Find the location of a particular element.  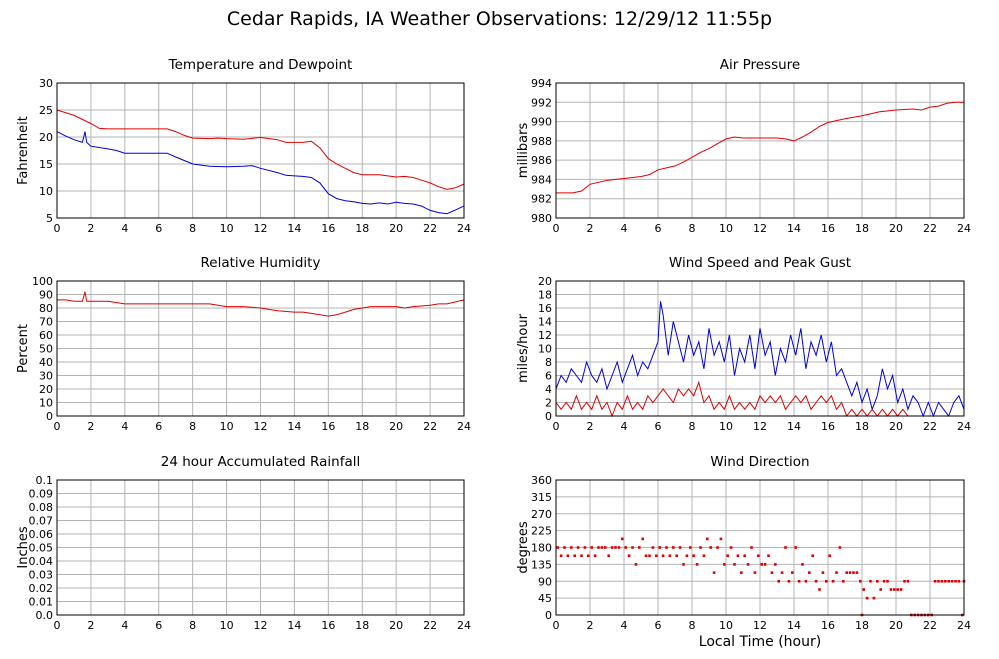

y-tick-label: 0.0 is located at coordinates (45, 615).